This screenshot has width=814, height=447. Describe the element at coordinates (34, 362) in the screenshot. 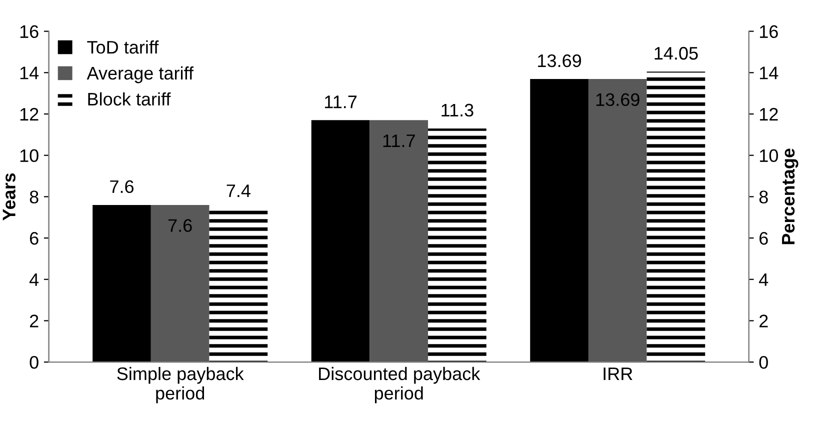

I see `y-tick-label: 0` at that location.